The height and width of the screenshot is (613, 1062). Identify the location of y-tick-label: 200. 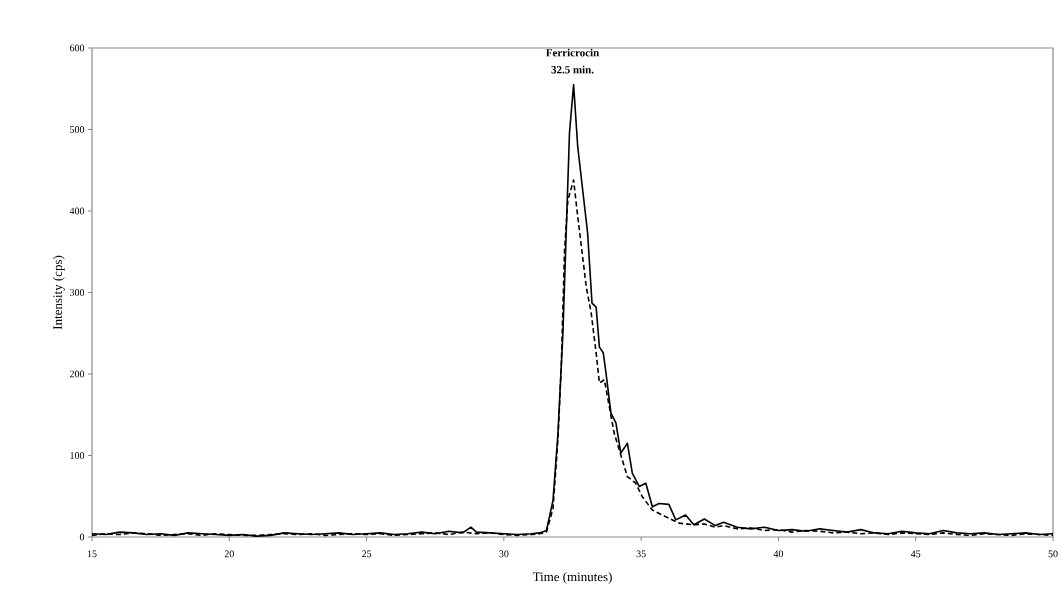
(77, 374).